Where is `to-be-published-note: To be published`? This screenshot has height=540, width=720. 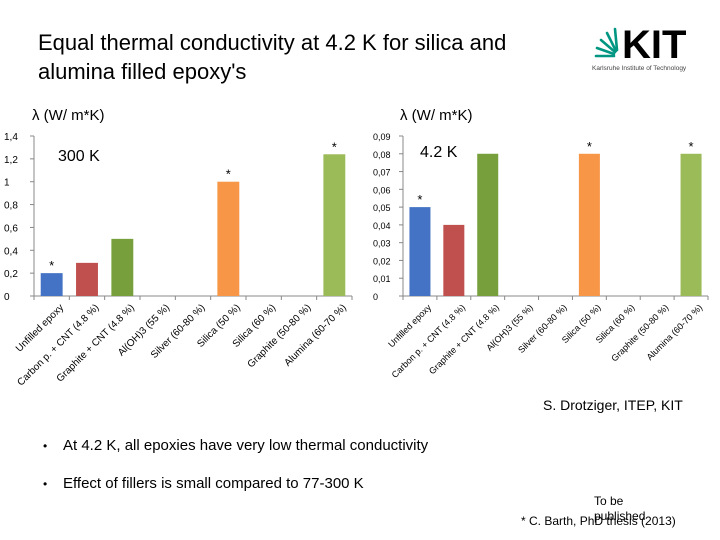
to-be-published-note: To be published is located at coordinates (620, 508).